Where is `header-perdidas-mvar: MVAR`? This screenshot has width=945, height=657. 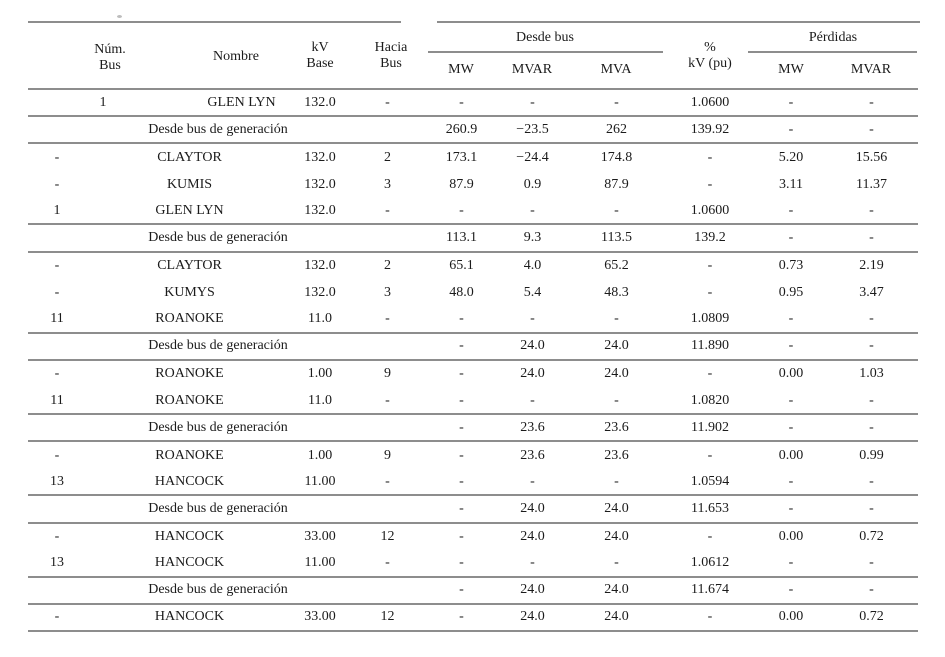 header-perdidas-mvar: MVAR is located at coordinates (871, 69).